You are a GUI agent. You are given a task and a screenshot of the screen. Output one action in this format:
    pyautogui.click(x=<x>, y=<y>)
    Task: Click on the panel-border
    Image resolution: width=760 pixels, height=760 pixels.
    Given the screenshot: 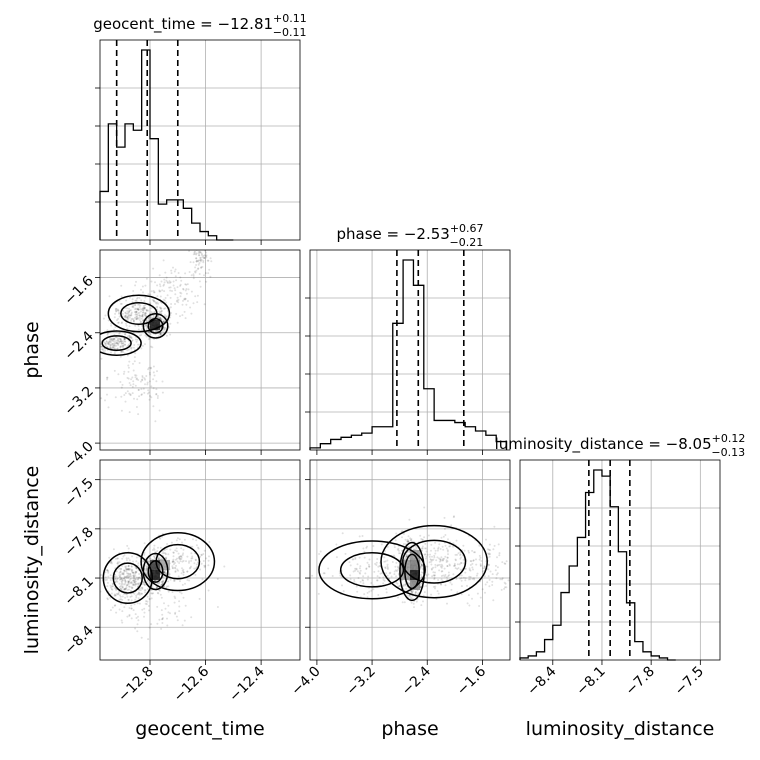 What is the action you would take?
    pyautogui.click(x=200, y=350)
    